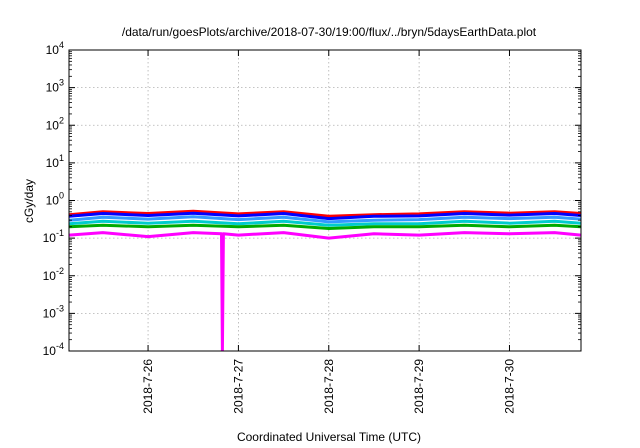 The height and width of the screenshot is (448, 640). What do you see at coordinates (55, 48) in the screenshot?
I see `y-tick-label: 10⁴` at bounding box center [55, 48].